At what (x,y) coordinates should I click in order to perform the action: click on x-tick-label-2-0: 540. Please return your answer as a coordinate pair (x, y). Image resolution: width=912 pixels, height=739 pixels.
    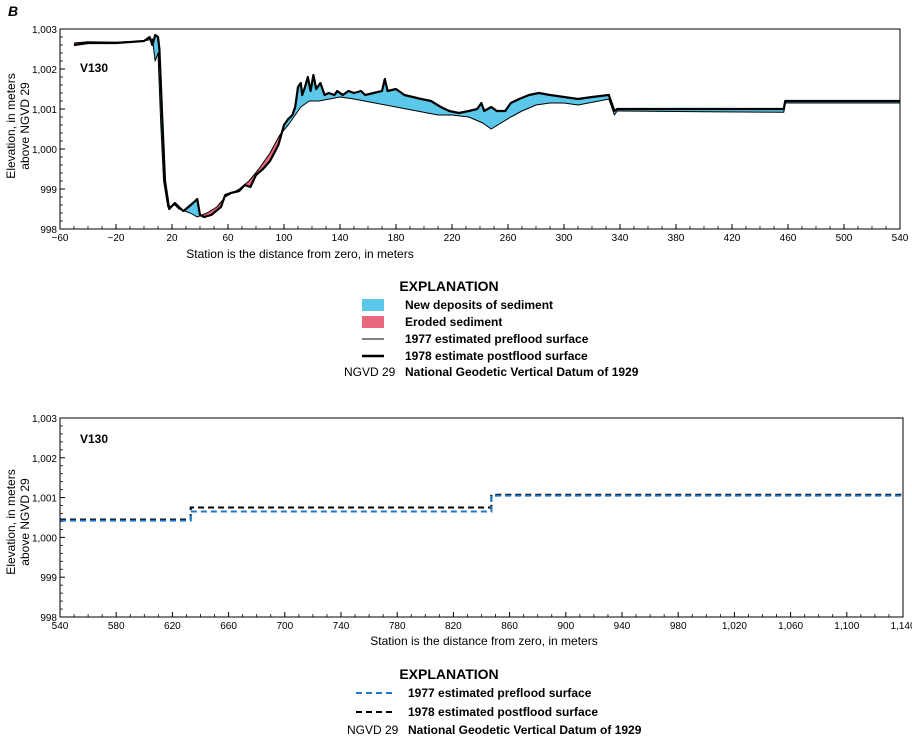
    Looking at the image, I should click on (60, 626).